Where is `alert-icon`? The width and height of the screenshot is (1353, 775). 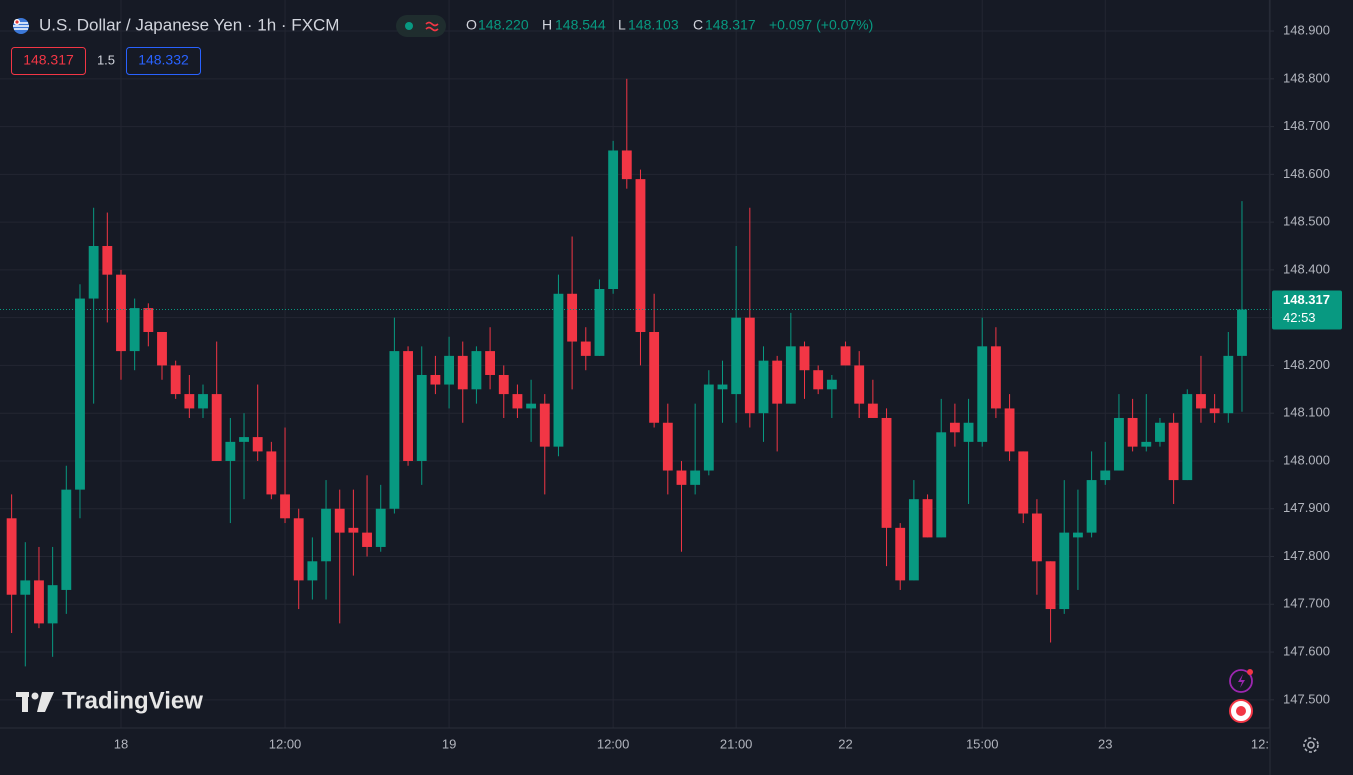
alert-icon is located at coordinates (1241, 681).